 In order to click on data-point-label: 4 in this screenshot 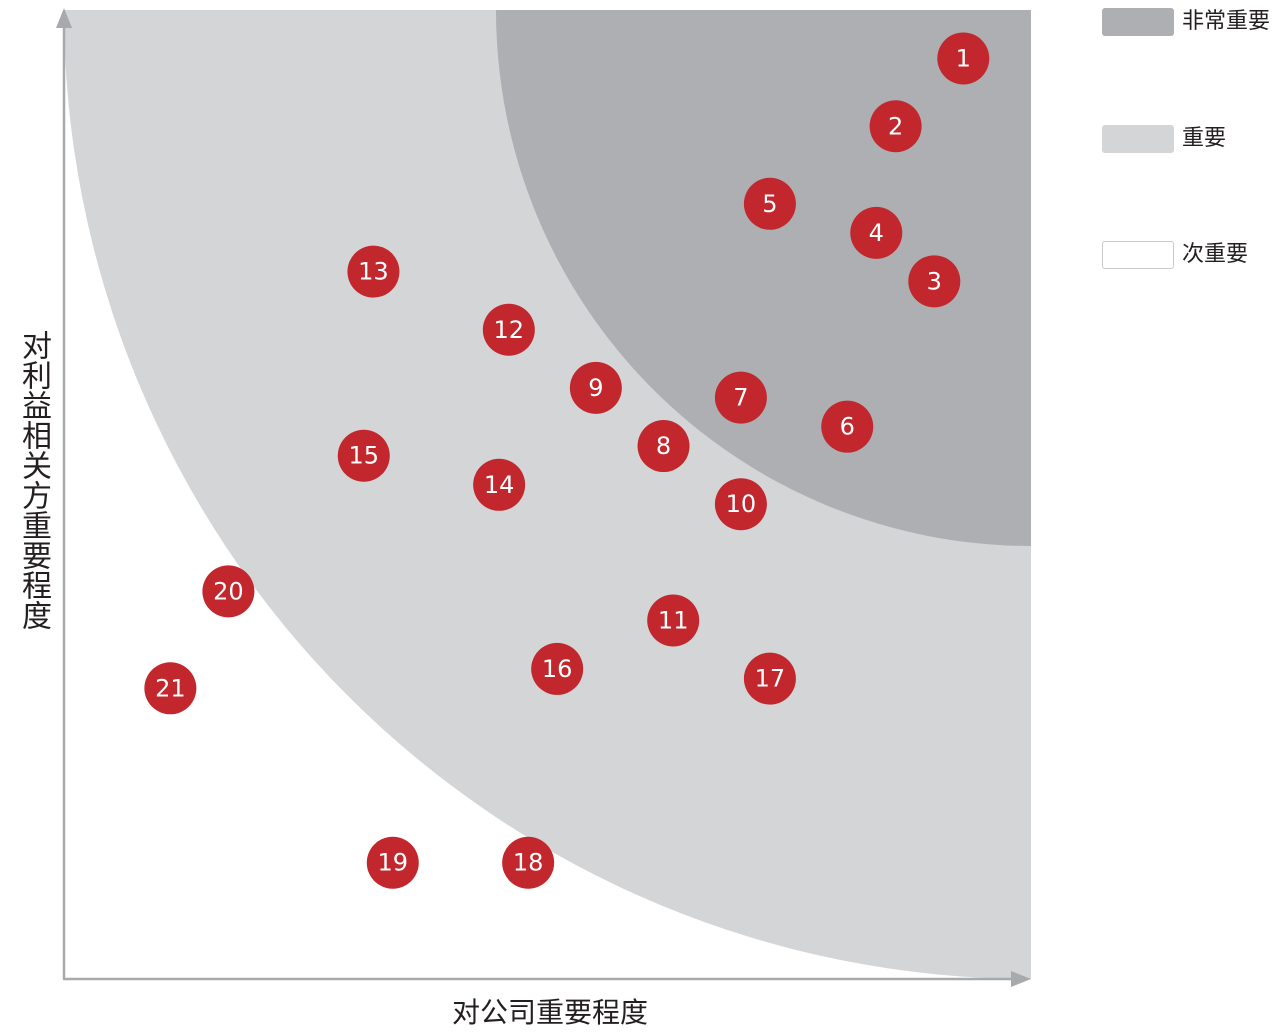, I will do `click(876, 233)`.